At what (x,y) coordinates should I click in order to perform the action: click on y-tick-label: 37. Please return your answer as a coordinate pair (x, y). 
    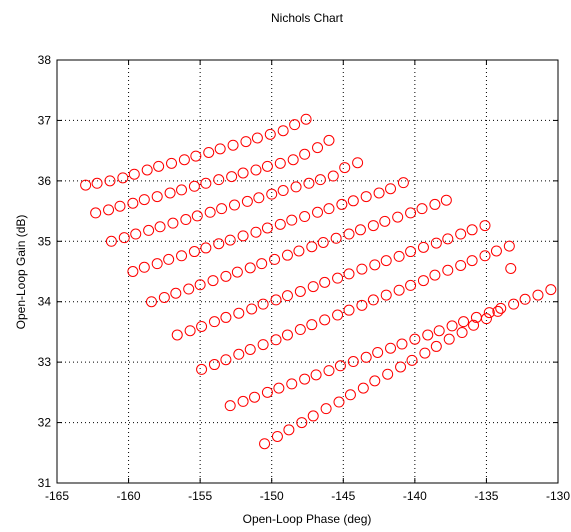
    Looking at the image, I should click on (45, 120).